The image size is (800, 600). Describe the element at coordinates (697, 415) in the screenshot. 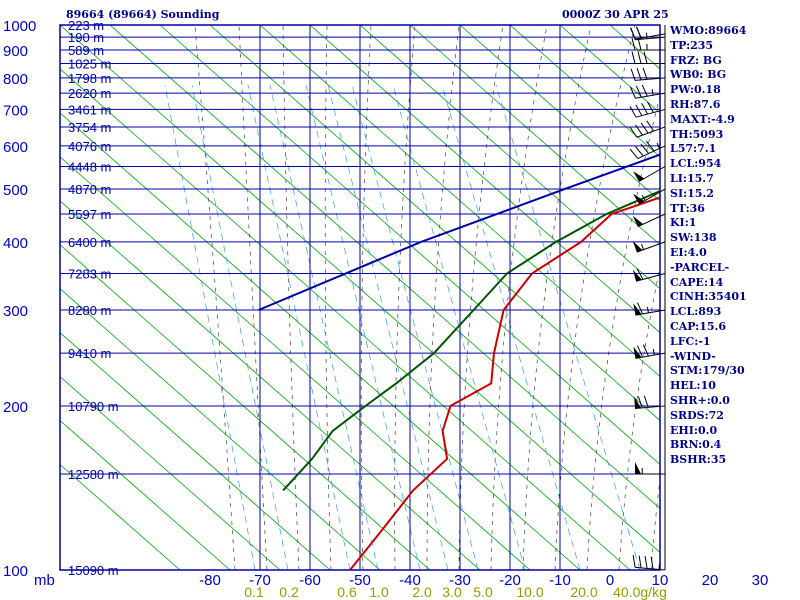

I see `index-line: SRDS:72` at that location.